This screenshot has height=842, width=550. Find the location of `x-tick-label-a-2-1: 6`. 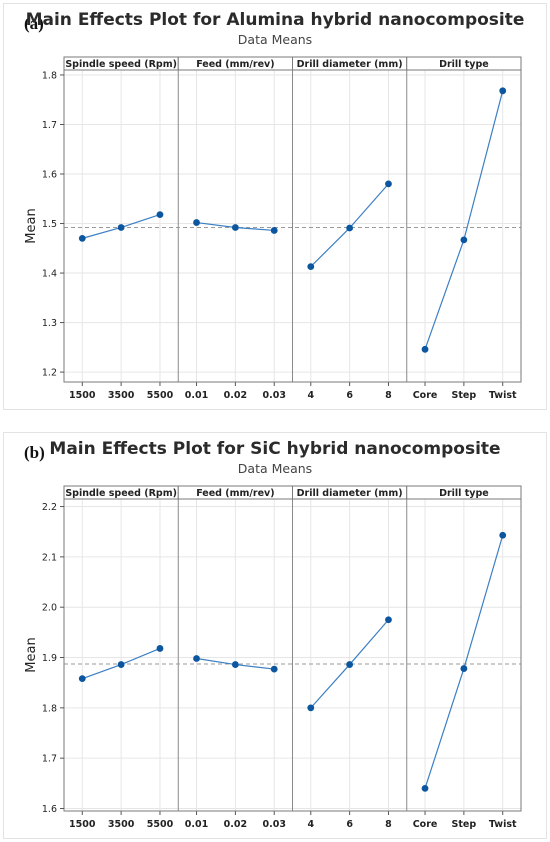

x-tick-label-a-2-1: 6 is located at coordinates (349, 395).